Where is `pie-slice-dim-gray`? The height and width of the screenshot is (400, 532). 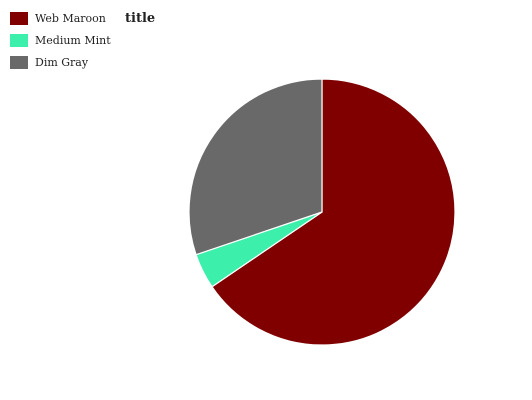
pie-slice-dim-gray is located at coordinates (255, 167).